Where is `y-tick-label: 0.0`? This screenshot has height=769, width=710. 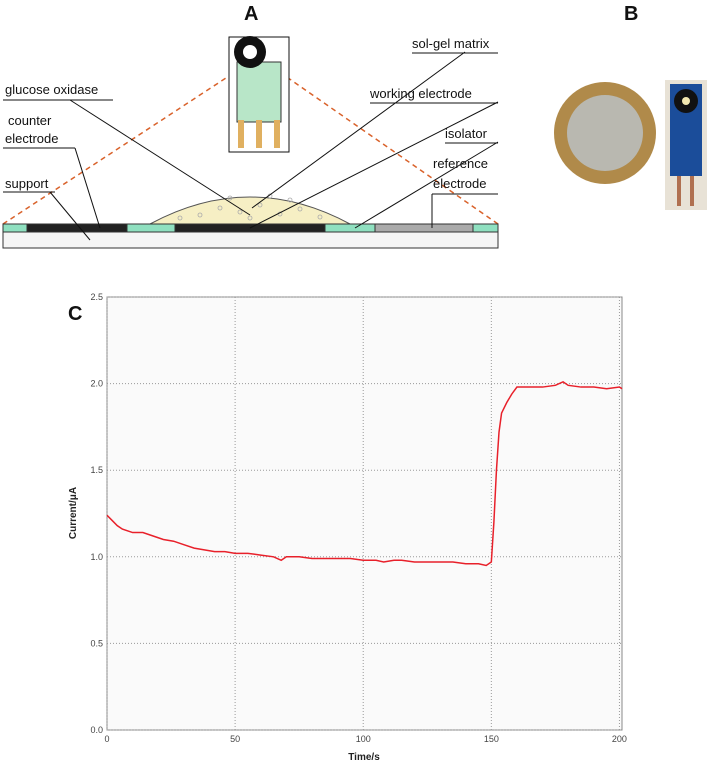 y-tick-label: 0.0 is located at coordinates (96, 730).